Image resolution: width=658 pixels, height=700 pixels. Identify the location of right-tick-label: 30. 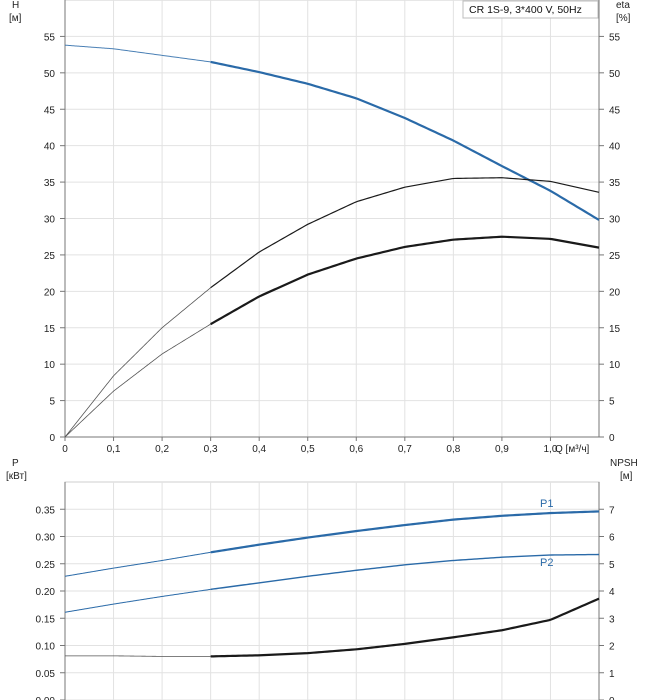
(615, 220).